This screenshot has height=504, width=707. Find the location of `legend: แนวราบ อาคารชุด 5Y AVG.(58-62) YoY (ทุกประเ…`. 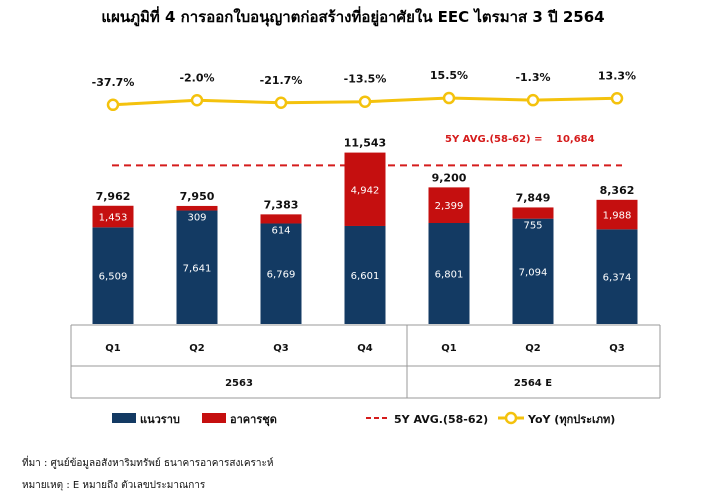

legend: แนวราบ อาคารชุด 5Y AVG.(58-62) YoY (ทุกประเ… is located at coordinates (363, 419).